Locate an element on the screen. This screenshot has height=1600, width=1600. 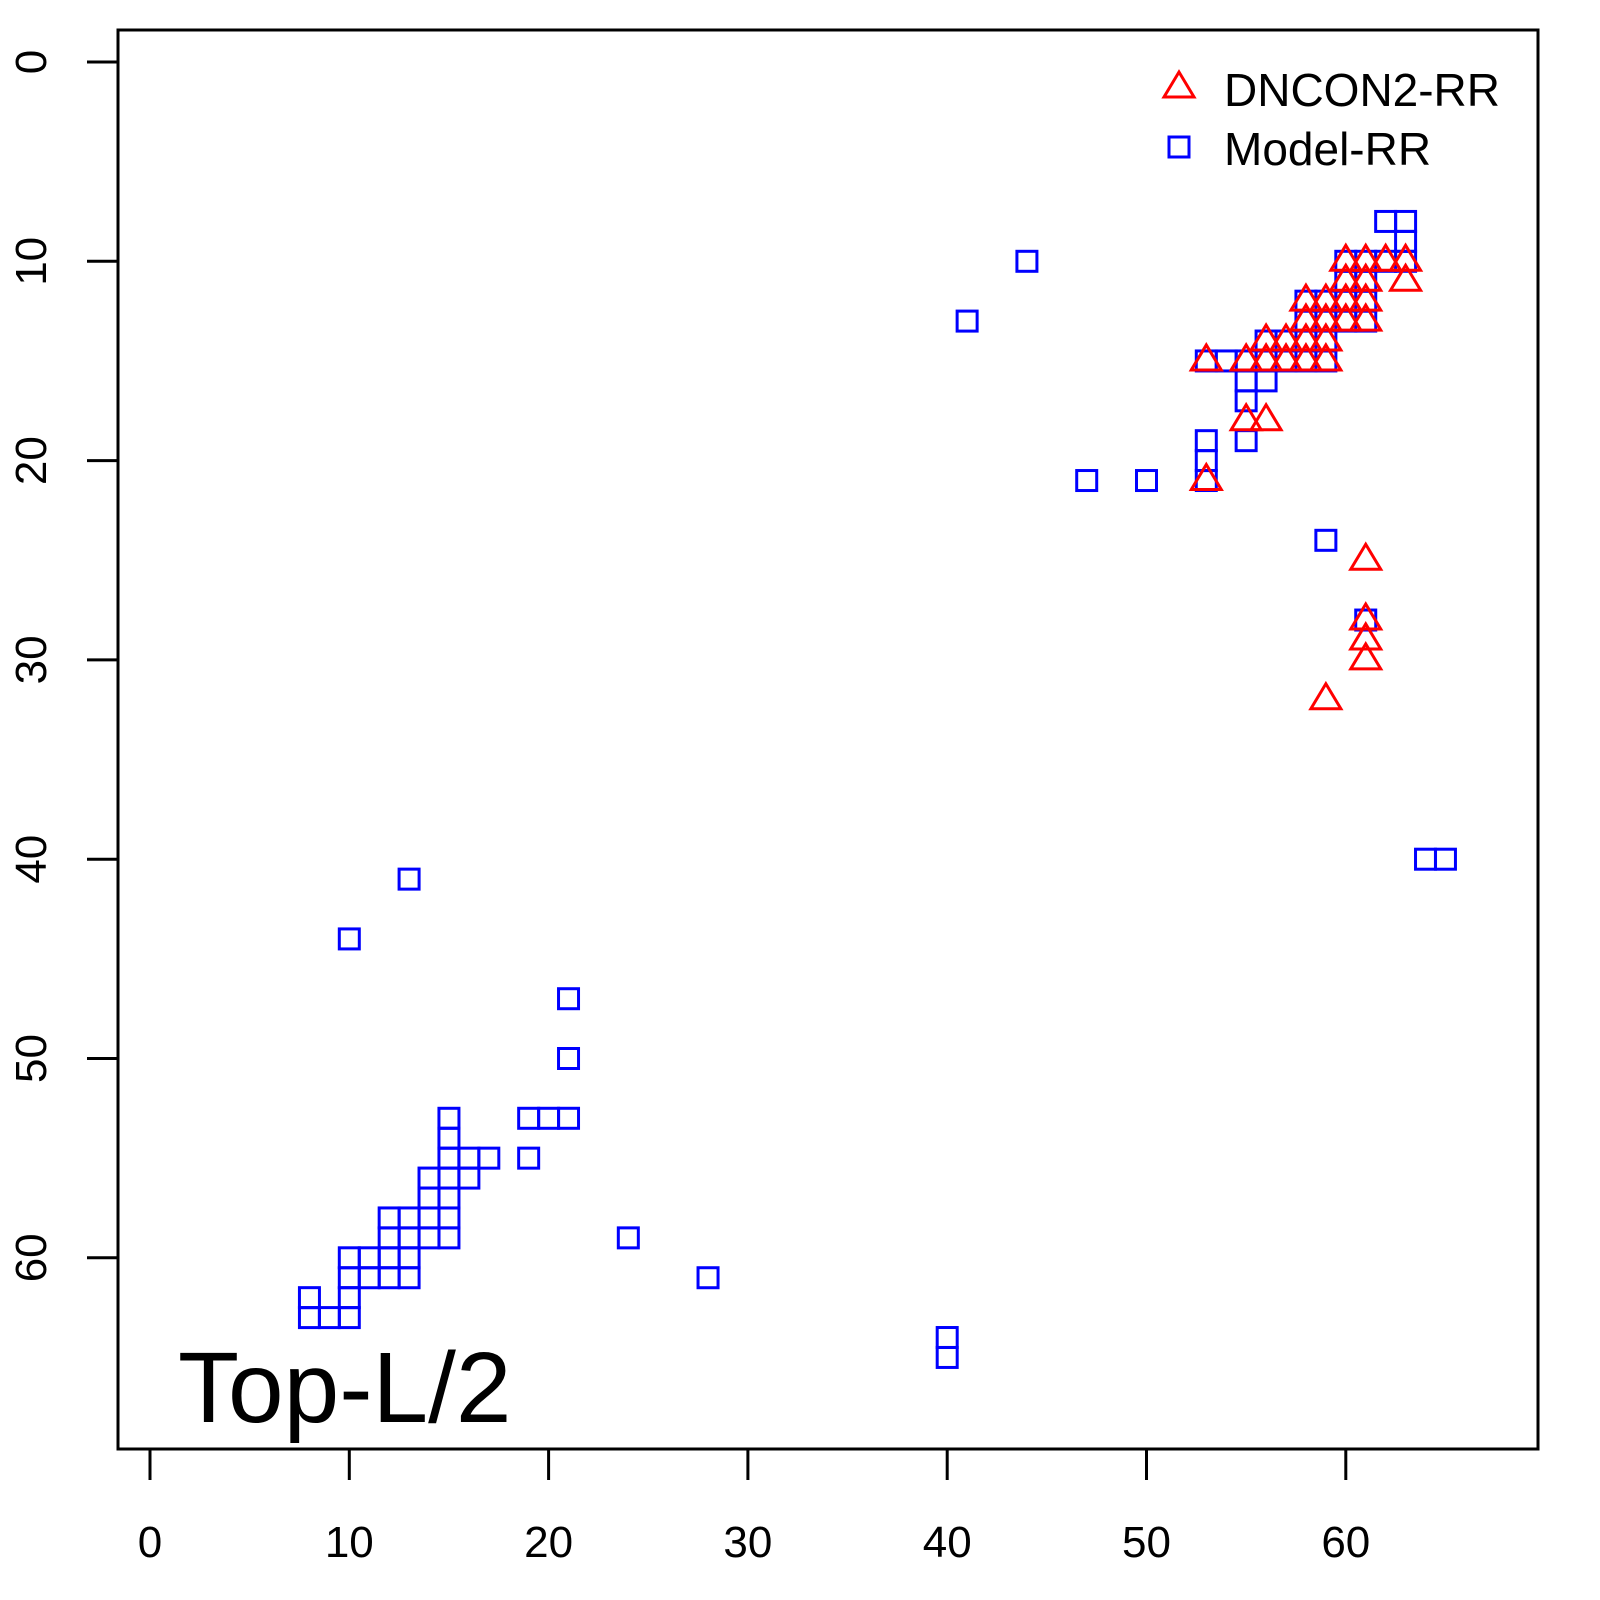
y-tick-label: 50 is located at coordinates (31, 1058).